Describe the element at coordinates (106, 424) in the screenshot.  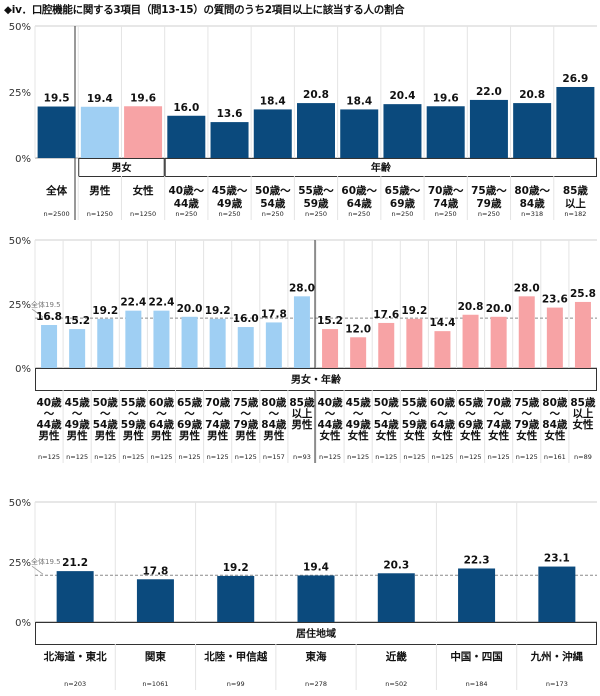
I see `category-label: 54歳` at that location.